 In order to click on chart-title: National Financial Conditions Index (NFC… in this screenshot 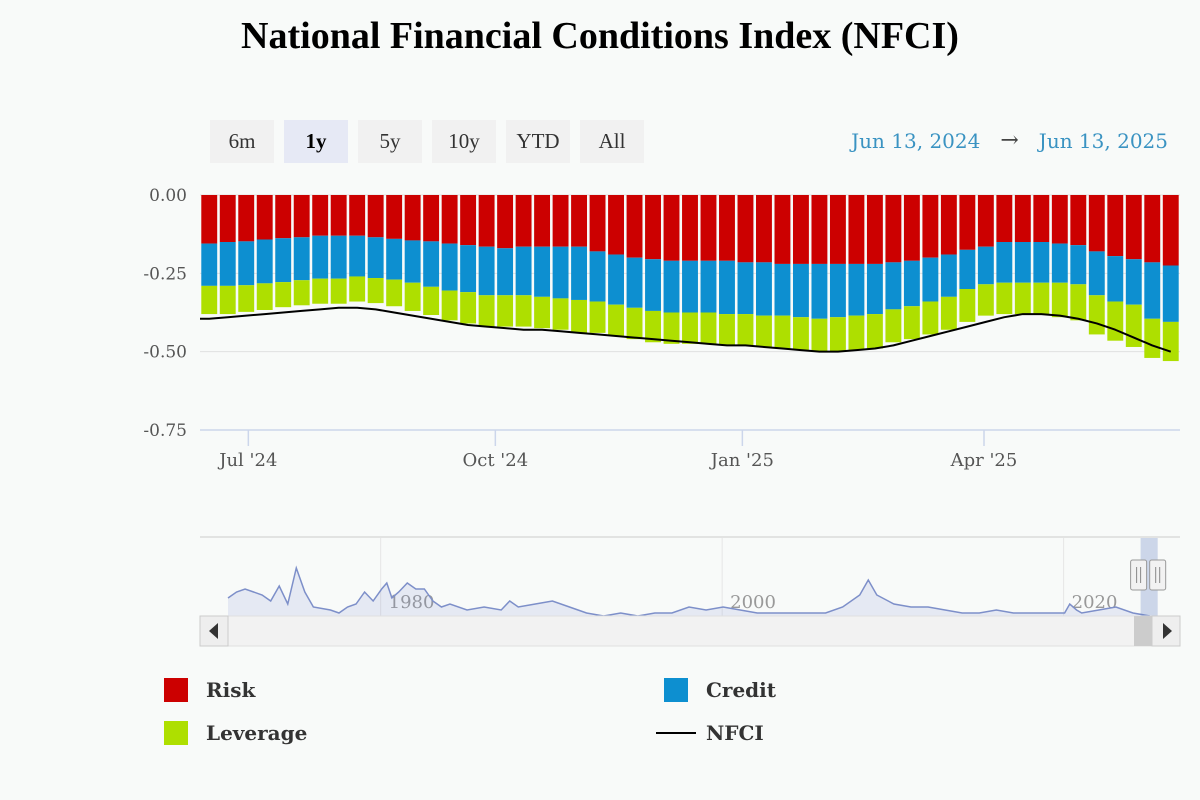, I will do `click(600, 36)`.